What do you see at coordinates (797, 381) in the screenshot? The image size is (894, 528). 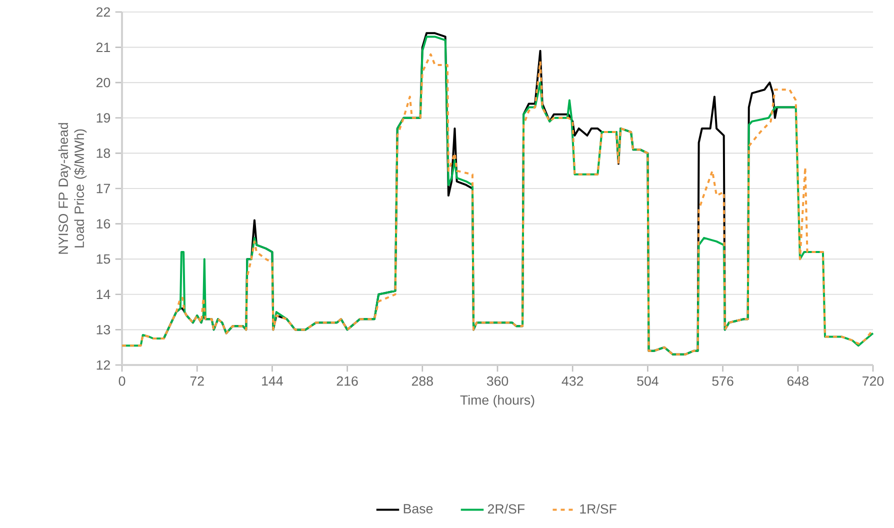 I see `x-tick-label: 648` at bounding box center [797, 381].